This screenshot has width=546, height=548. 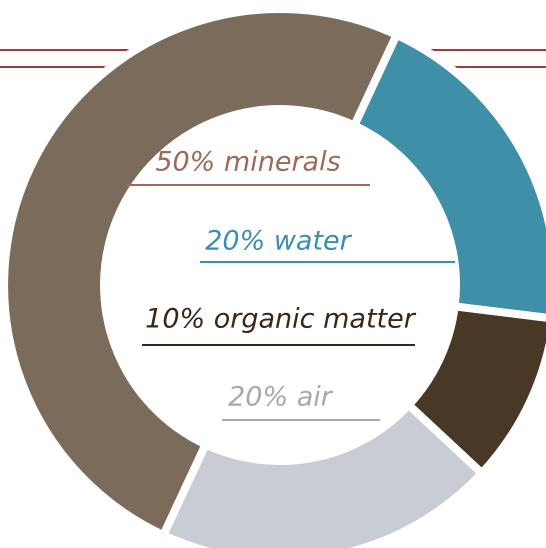 I want to click on slice-label: 50% minerals, so click(x=247, y=162).